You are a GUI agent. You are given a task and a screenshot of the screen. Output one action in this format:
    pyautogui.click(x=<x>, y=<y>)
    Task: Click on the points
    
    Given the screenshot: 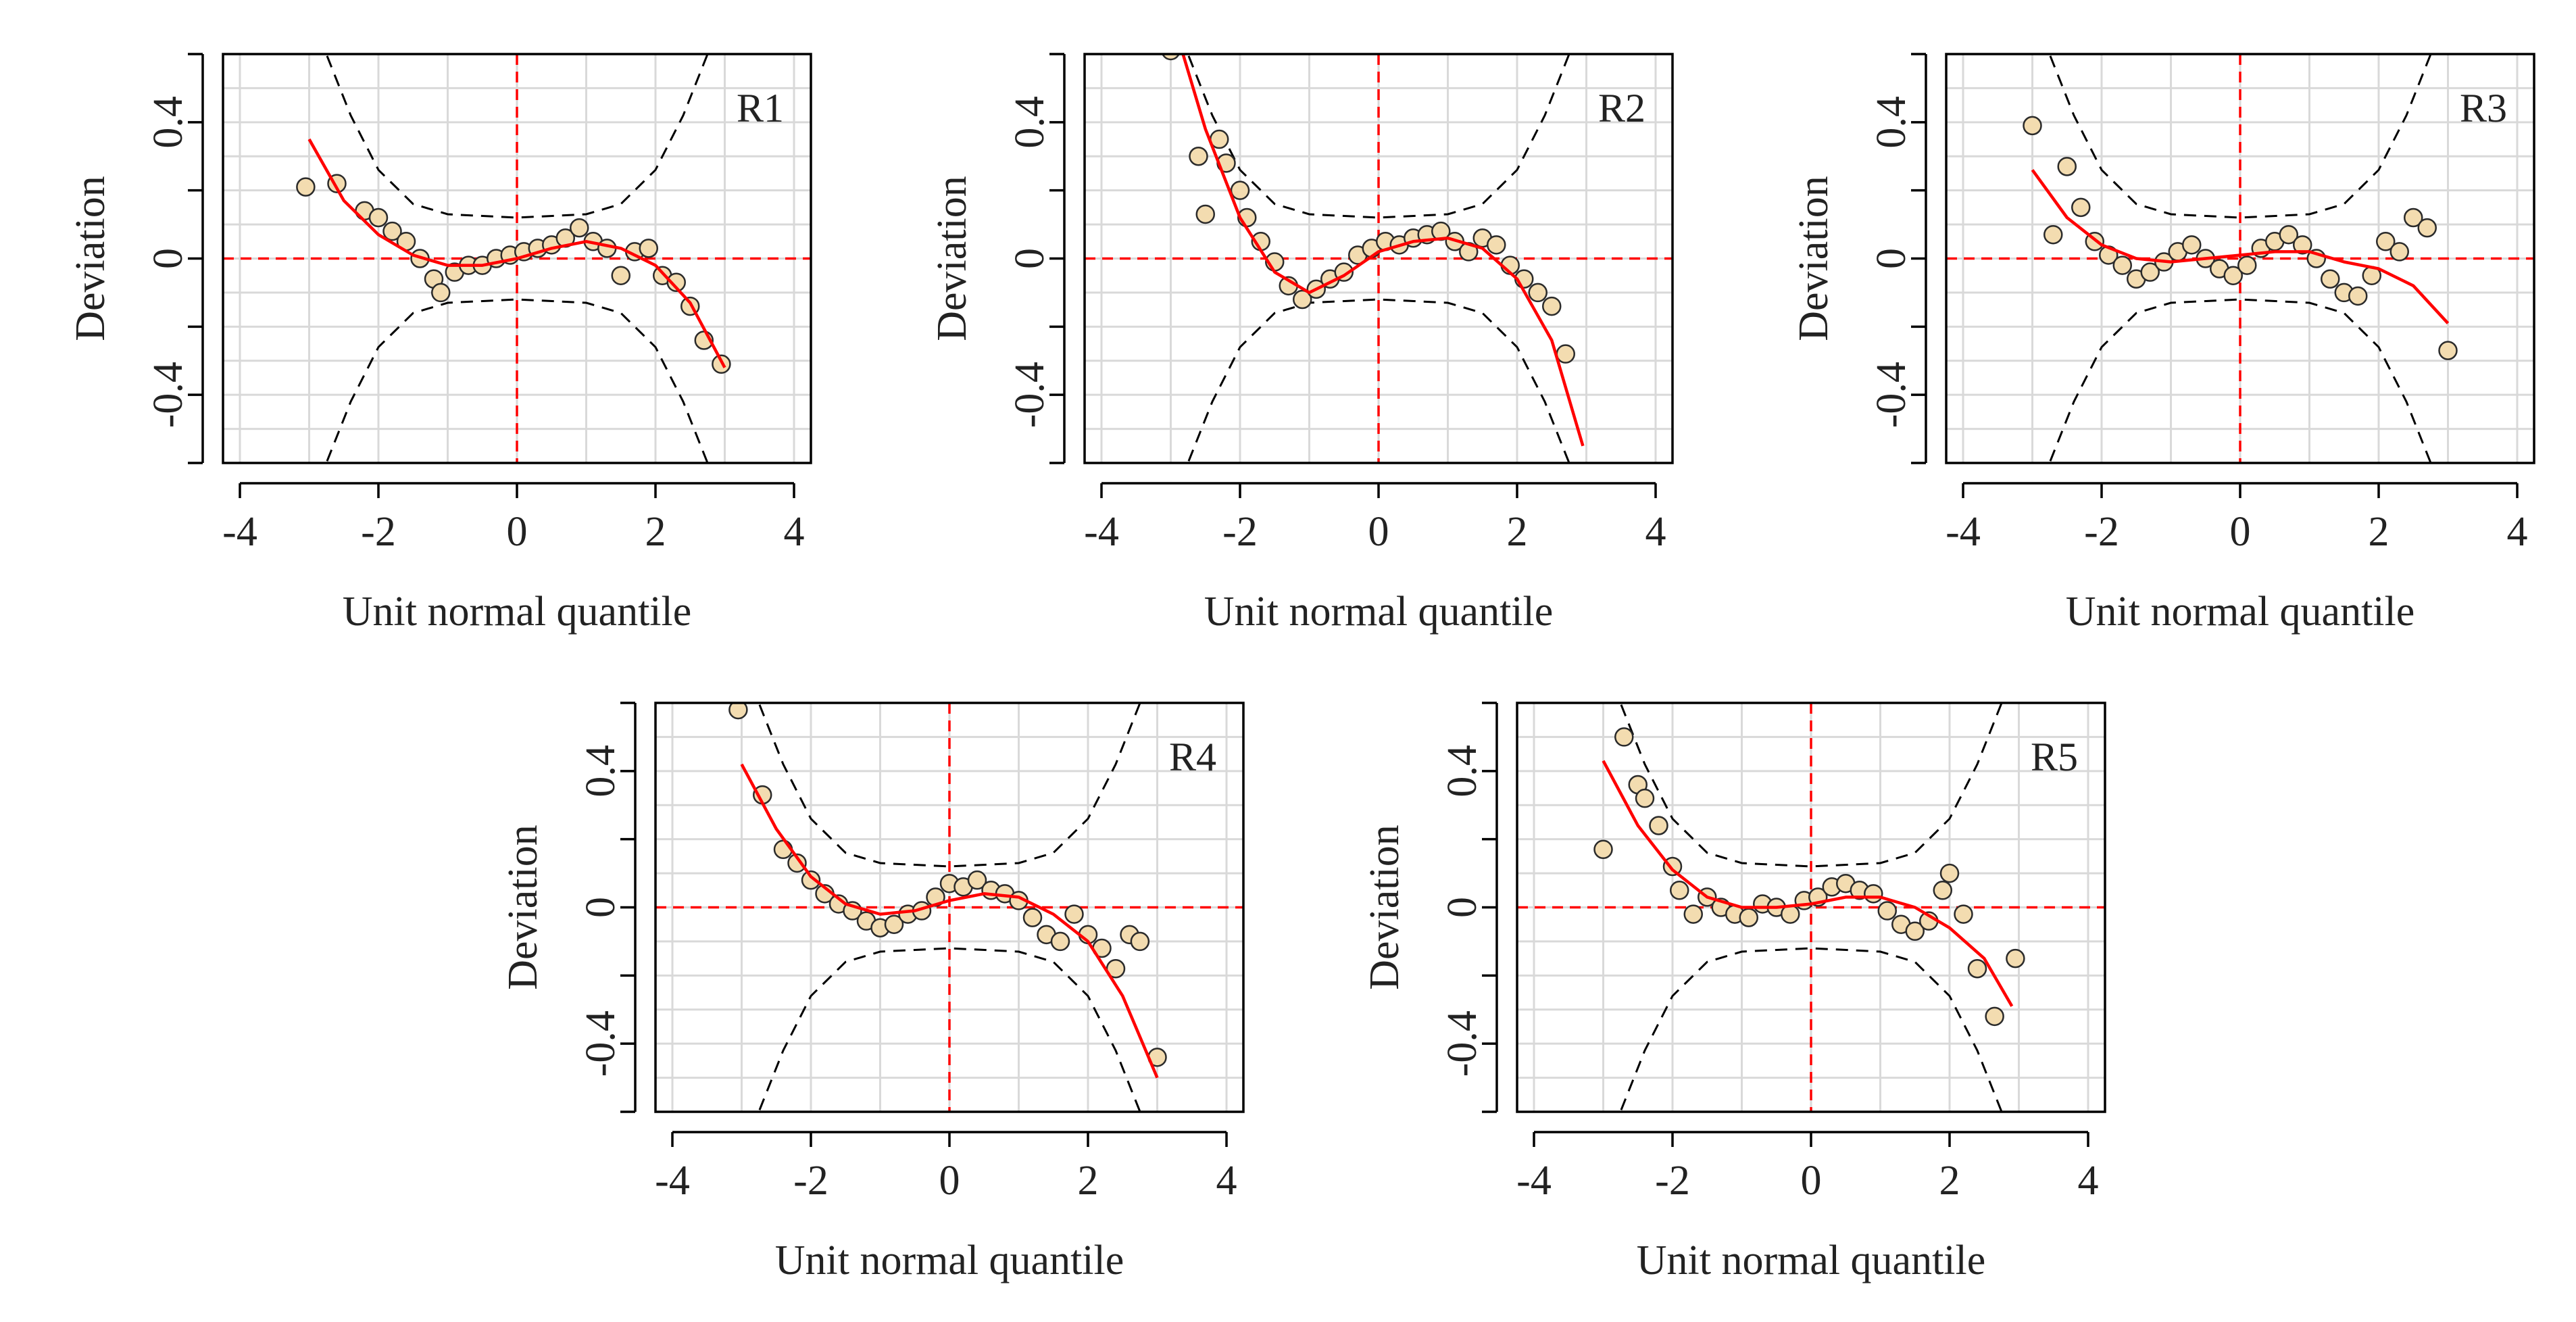 What is the action you would take?
    pyautogui.click(x=1809, y=877)
    